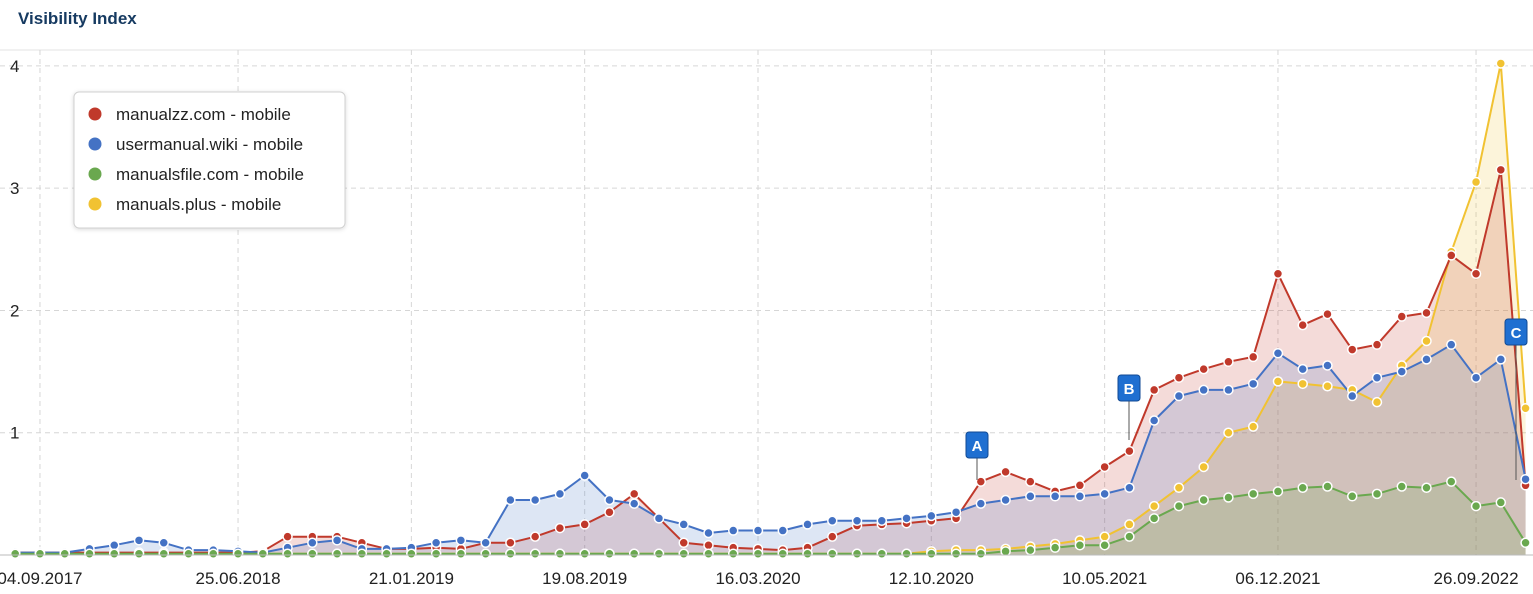 This screenshot has height=594, width=1533. Describe the element at coordinates (757, 578) in the screenshot. I see `x-tick-label: 16.03.2020` at that location.